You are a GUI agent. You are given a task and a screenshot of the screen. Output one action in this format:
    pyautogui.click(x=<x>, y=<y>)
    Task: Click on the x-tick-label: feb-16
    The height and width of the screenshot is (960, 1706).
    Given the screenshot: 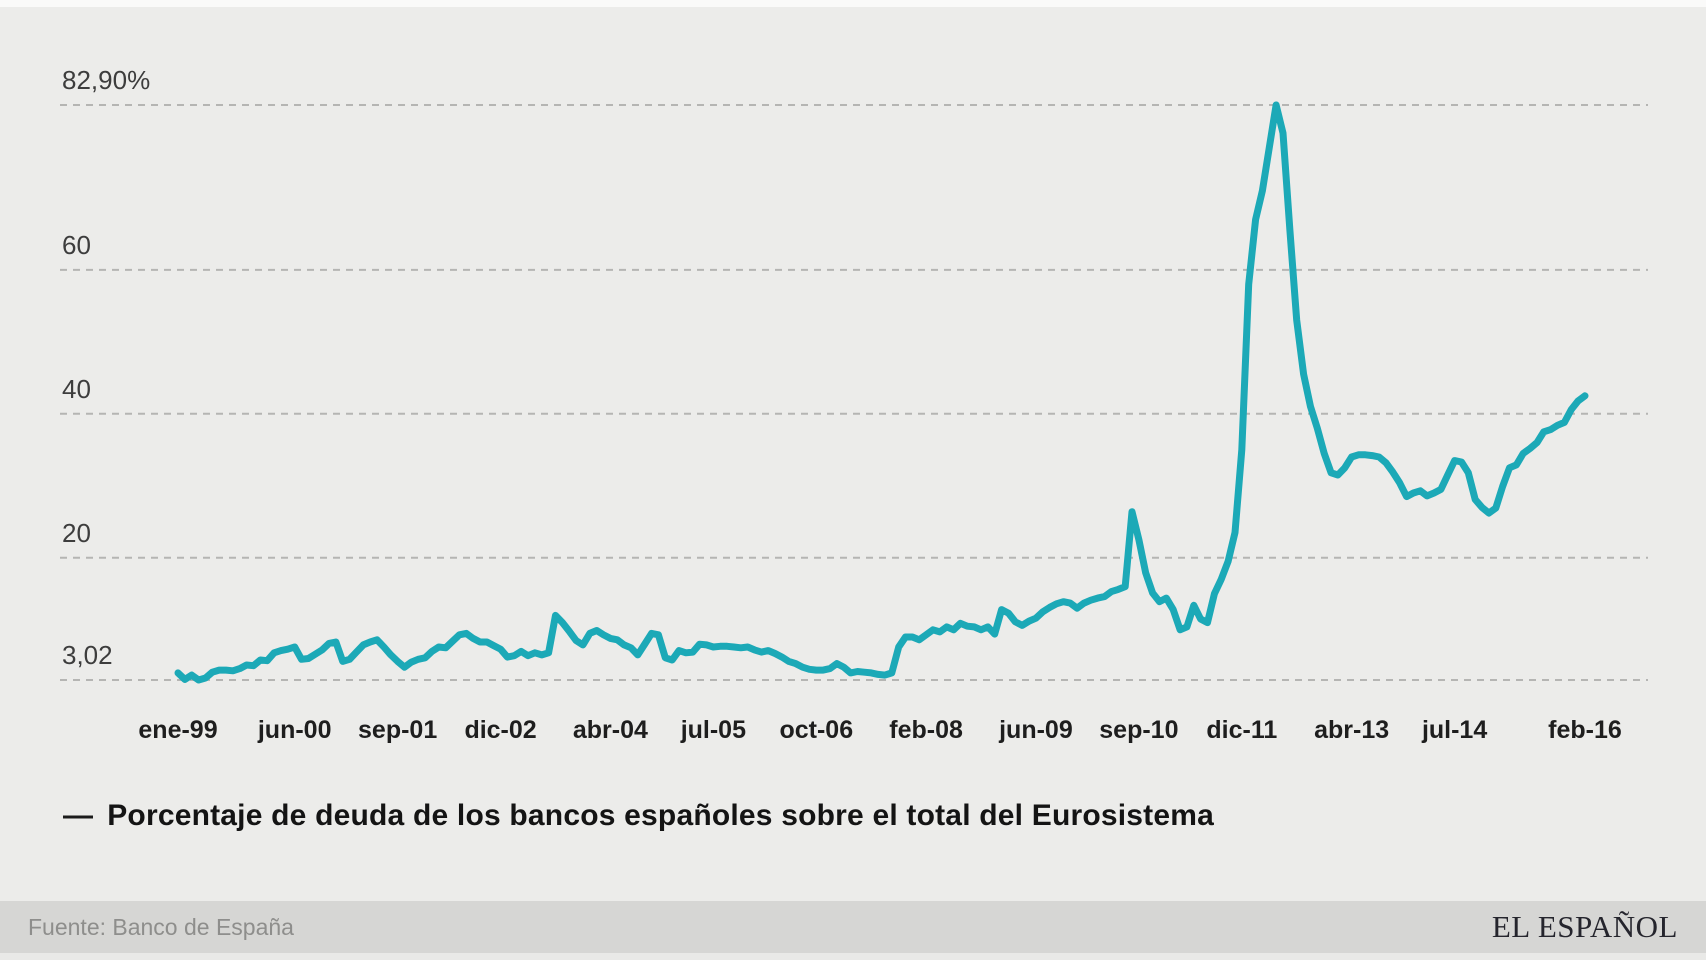 What is the action you would take?
    pyautogui.click(x=1585, y=730)
    